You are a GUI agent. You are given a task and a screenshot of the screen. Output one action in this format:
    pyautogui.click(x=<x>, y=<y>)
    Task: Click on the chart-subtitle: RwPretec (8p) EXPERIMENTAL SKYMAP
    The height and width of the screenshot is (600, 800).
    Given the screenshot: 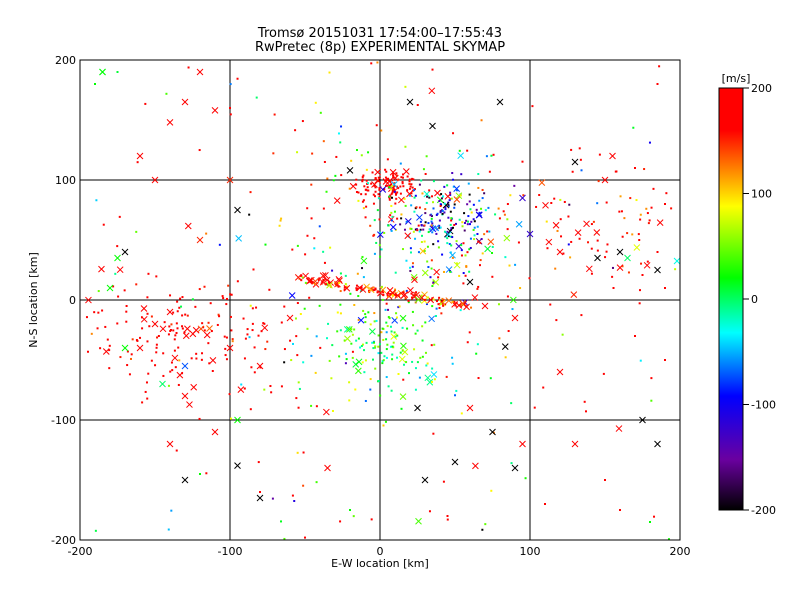 What is the action you would take?
    pyautogui.click(x=380, y=47)
    